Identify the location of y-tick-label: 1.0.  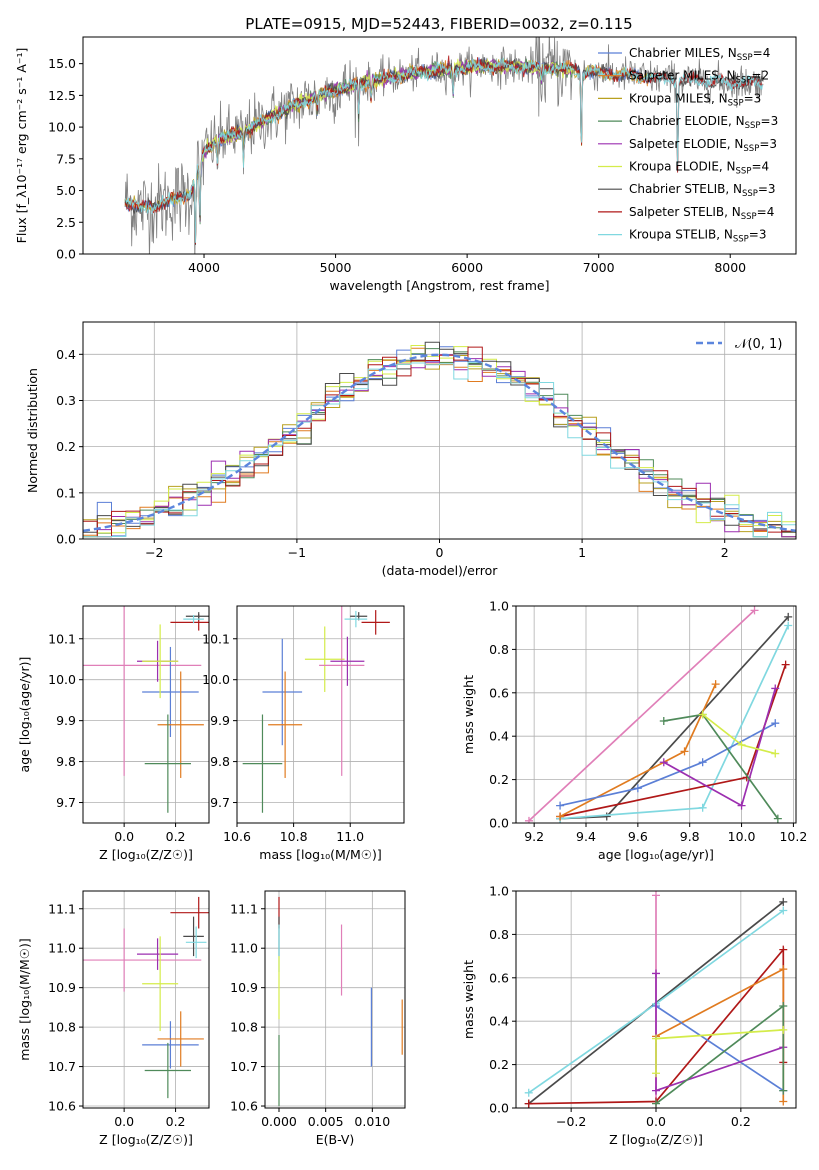
(499, 891).